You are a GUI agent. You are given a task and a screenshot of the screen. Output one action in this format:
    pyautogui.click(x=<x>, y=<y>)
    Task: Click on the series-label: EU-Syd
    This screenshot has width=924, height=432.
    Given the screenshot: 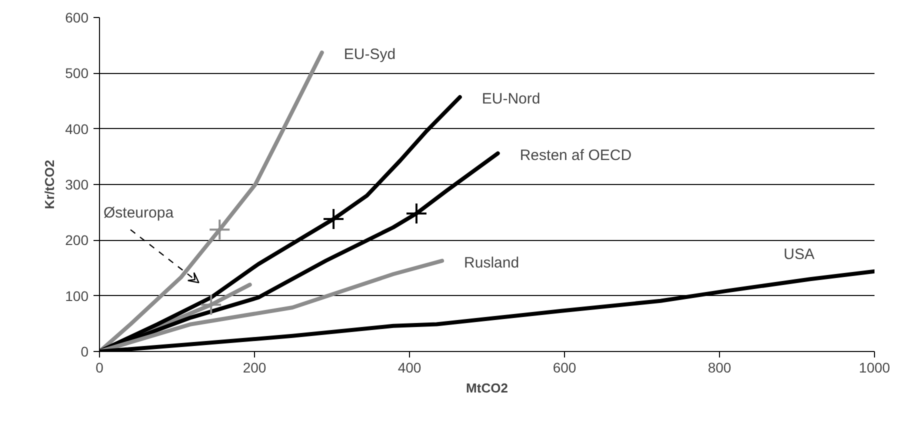 What is the action you would take?
    pyautogui.click(x=370, y=55)
    